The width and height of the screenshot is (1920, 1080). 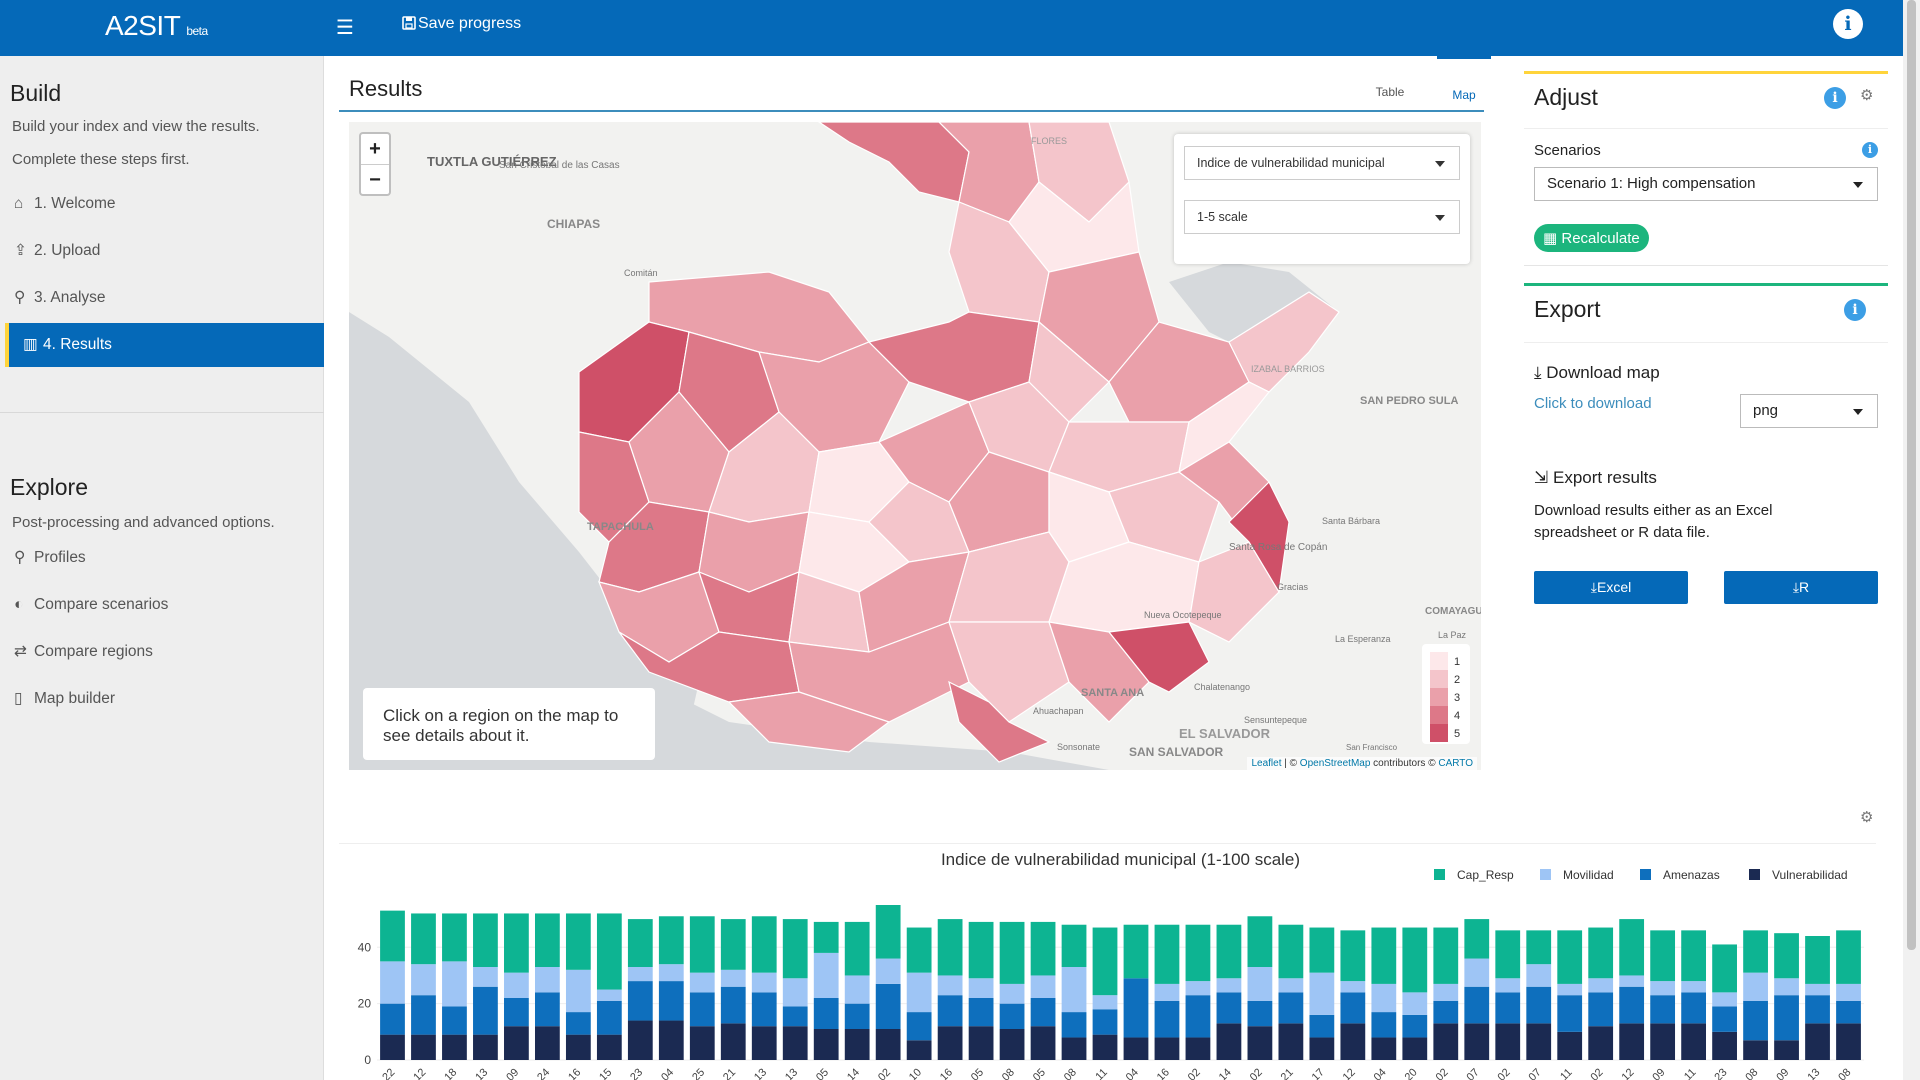 I want to click on sidebar-item-results: ▥ 4. Results, so click(x=164, y=345).